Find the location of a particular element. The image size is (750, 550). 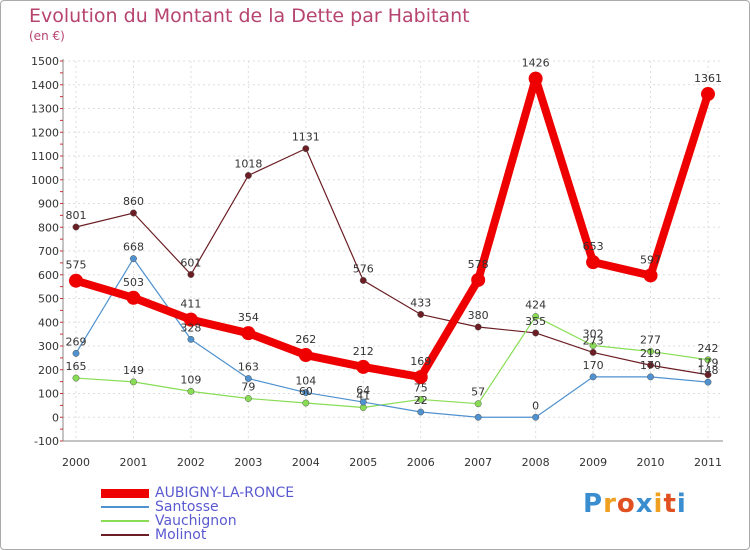

y-tick-label: 200 is located at coordinates (48, 370).